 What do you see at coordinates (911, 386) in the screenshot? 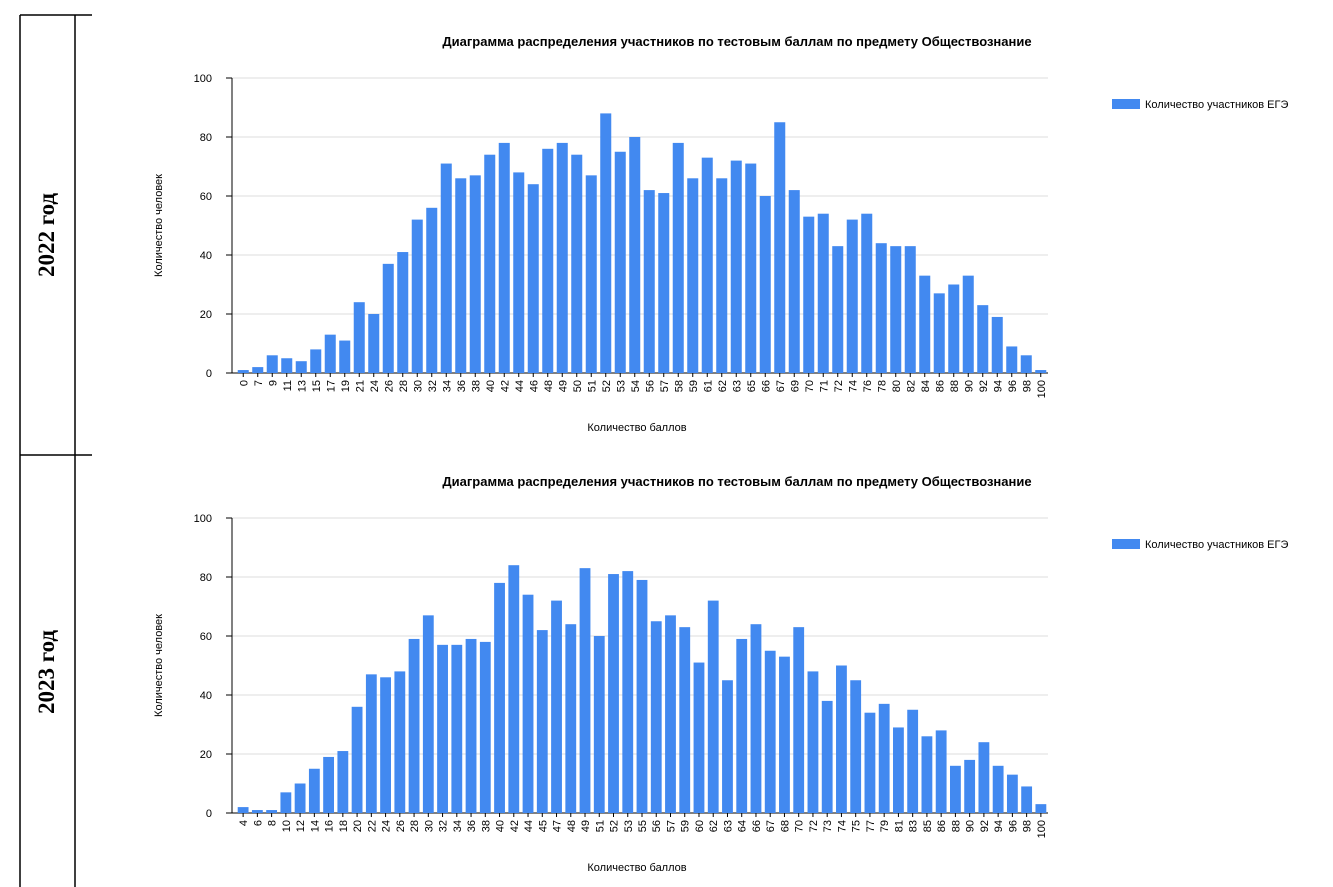
I see `x-tick-label: 82` at bounding box center [911, 386].